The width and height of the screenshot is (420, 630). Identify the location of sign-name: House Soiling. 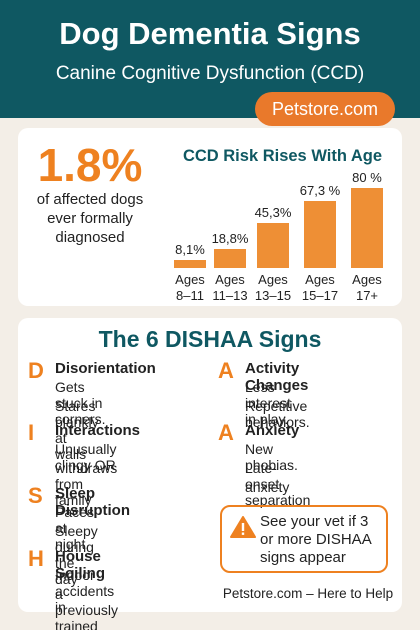
(80, 565).